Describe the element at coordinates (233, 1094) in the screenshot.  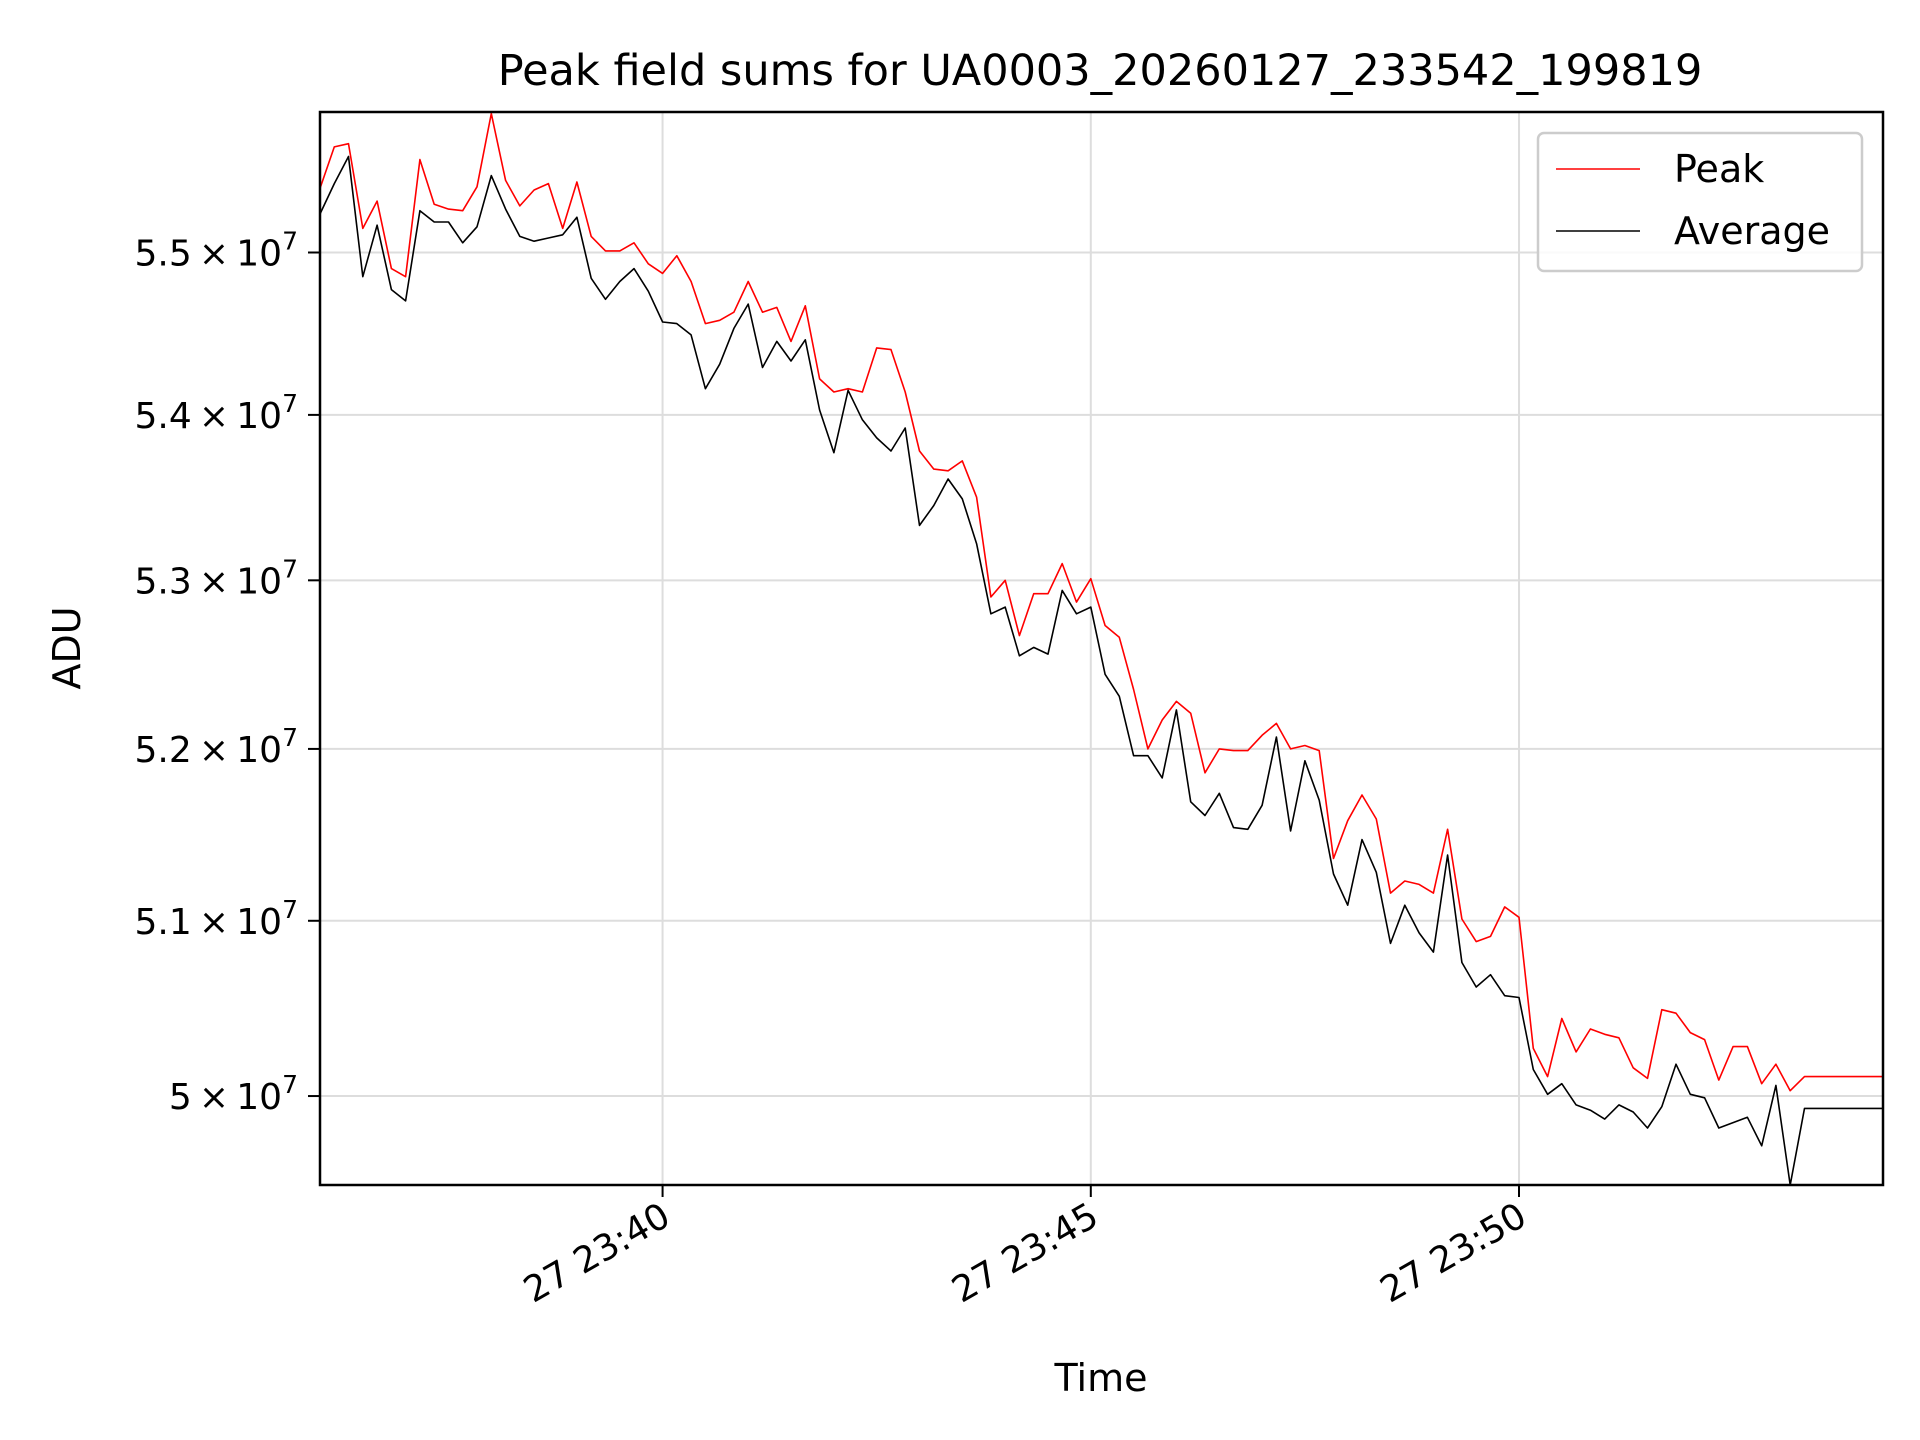
I see `y-tick-label-0: 5 × 10⁷` at that location.